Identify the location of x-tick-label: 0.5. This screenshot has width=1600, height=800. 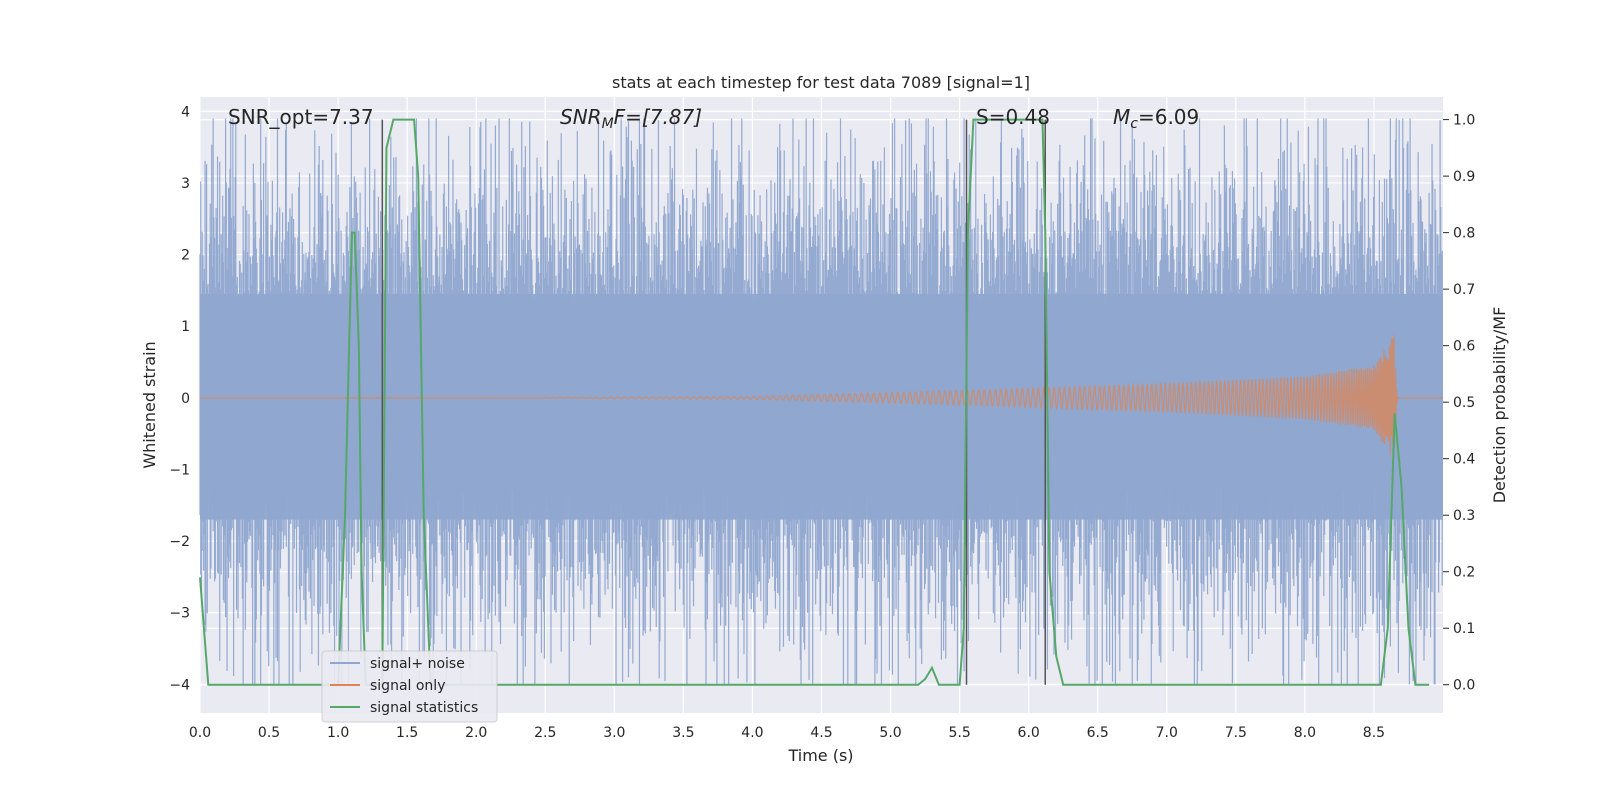
(269, 733).